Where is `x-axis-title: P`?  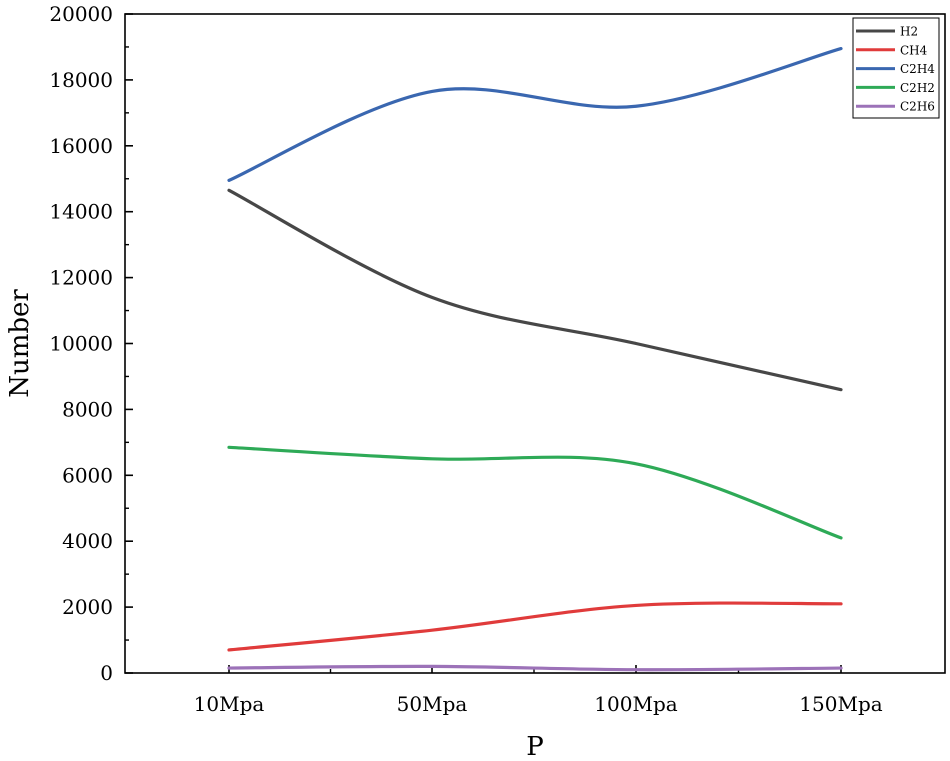 x-axis-title: P is located at coordinates (535, 746).